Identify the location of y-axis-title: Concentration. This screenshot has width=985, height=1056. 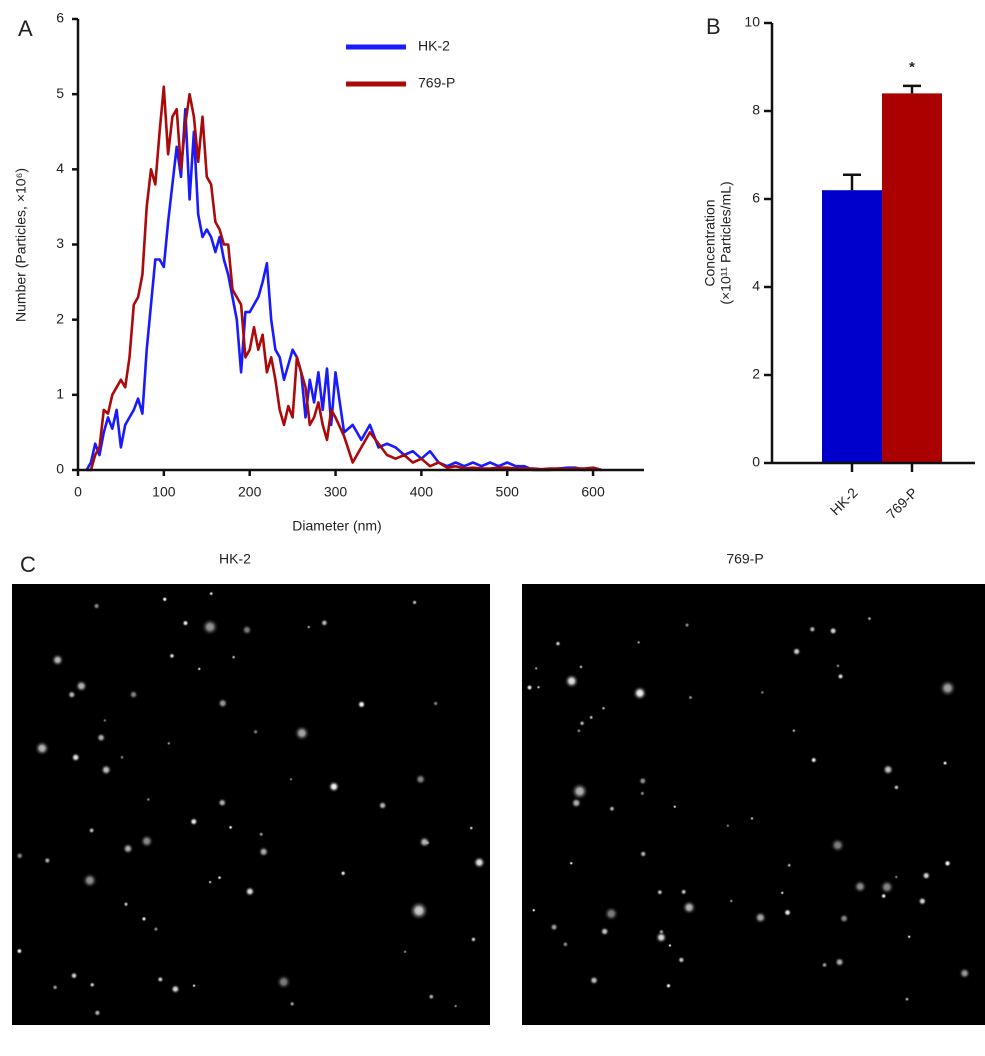
(710, 242).